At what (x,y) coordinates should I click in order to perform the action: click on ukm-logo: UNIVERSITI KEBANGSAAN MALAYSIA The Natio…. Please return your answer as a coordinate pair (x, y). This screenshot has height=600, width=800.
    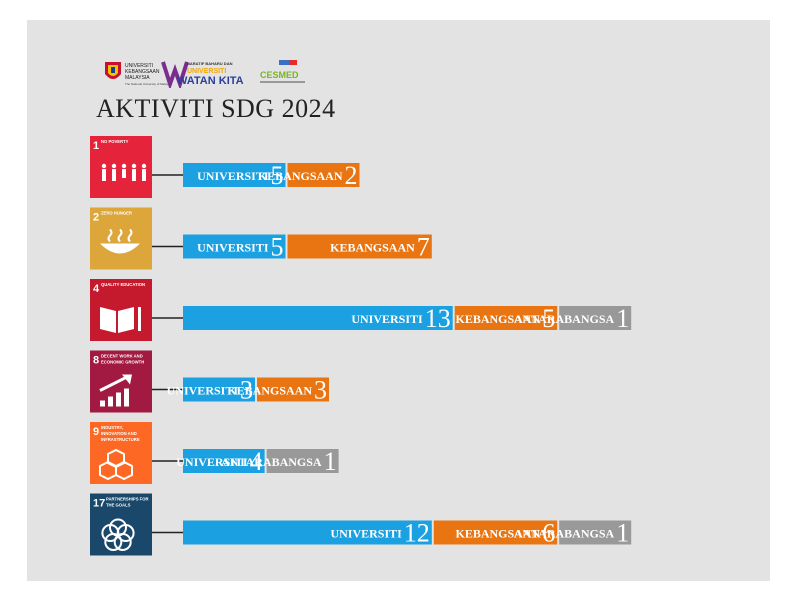
    Looking at the image, I should click on (138, 74).